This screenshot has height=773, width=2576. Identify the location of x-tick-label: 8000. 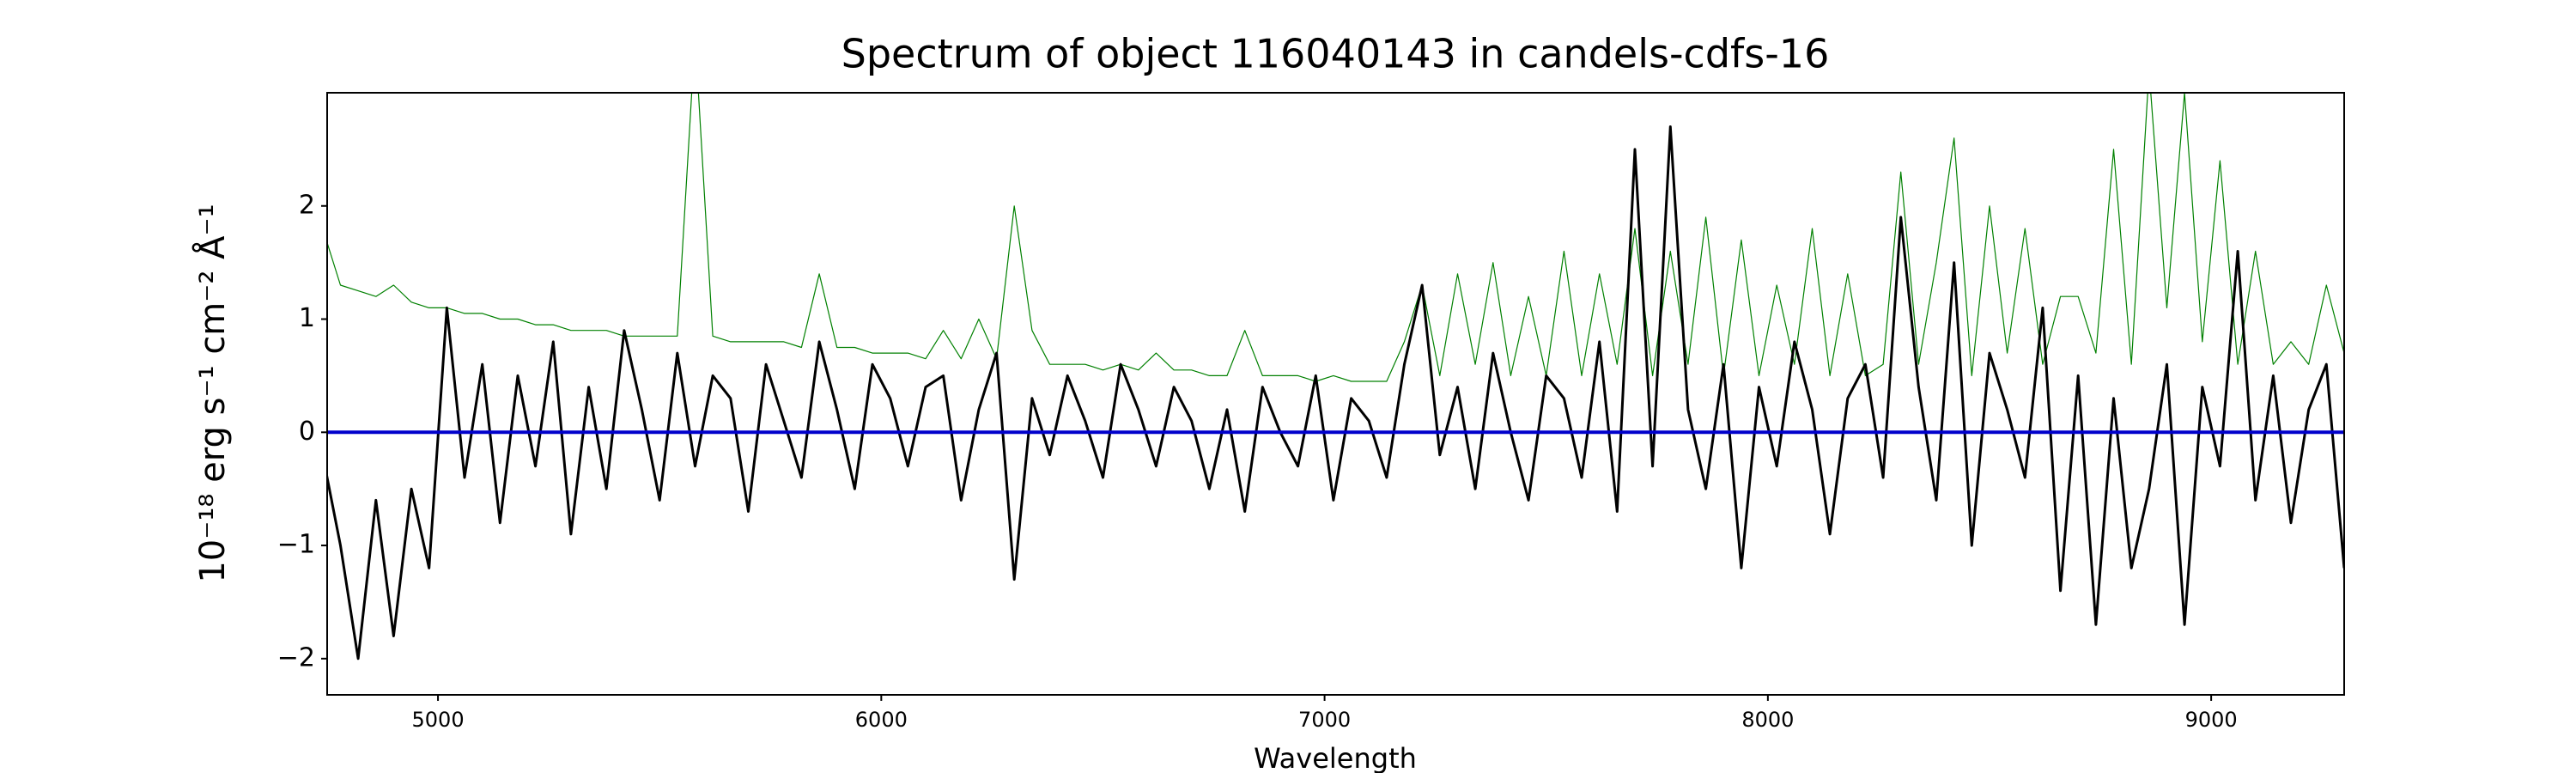
(1768, 720).